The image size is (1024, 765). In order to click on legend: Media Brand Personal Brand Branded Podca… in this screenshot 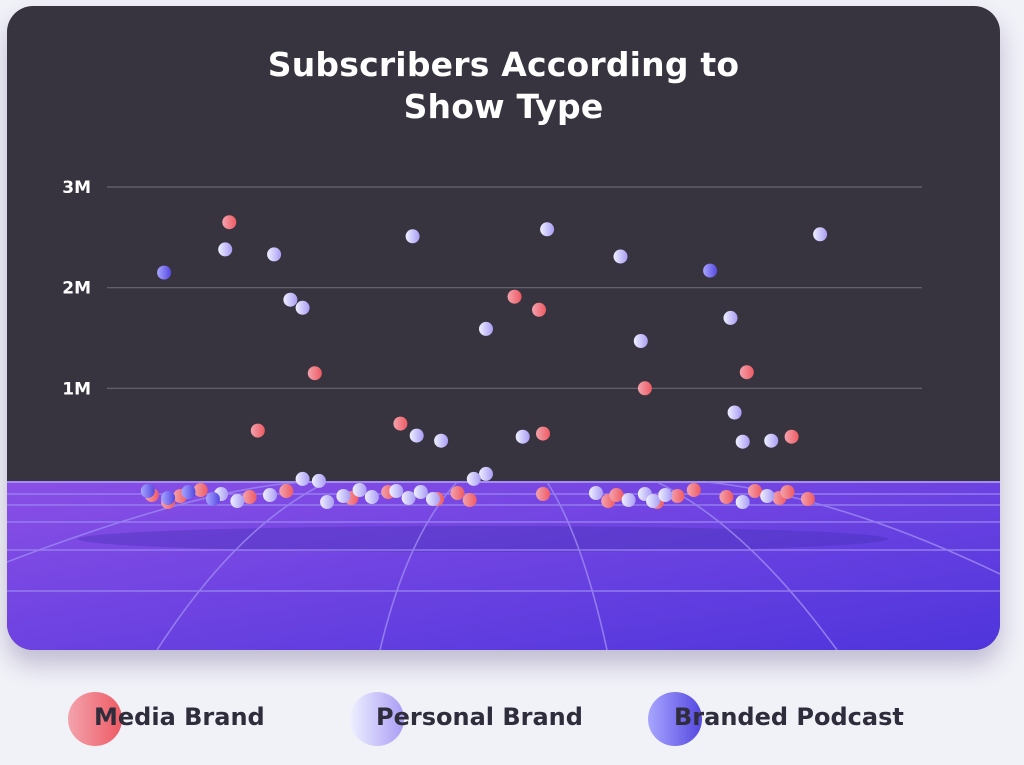, I will do `click(512, 720)`.